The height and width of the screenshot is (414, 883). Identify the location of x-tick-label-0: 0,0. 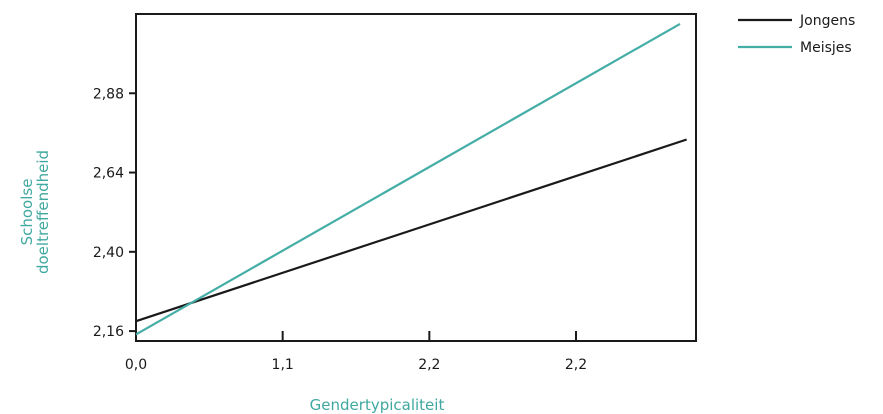
(136, 365).